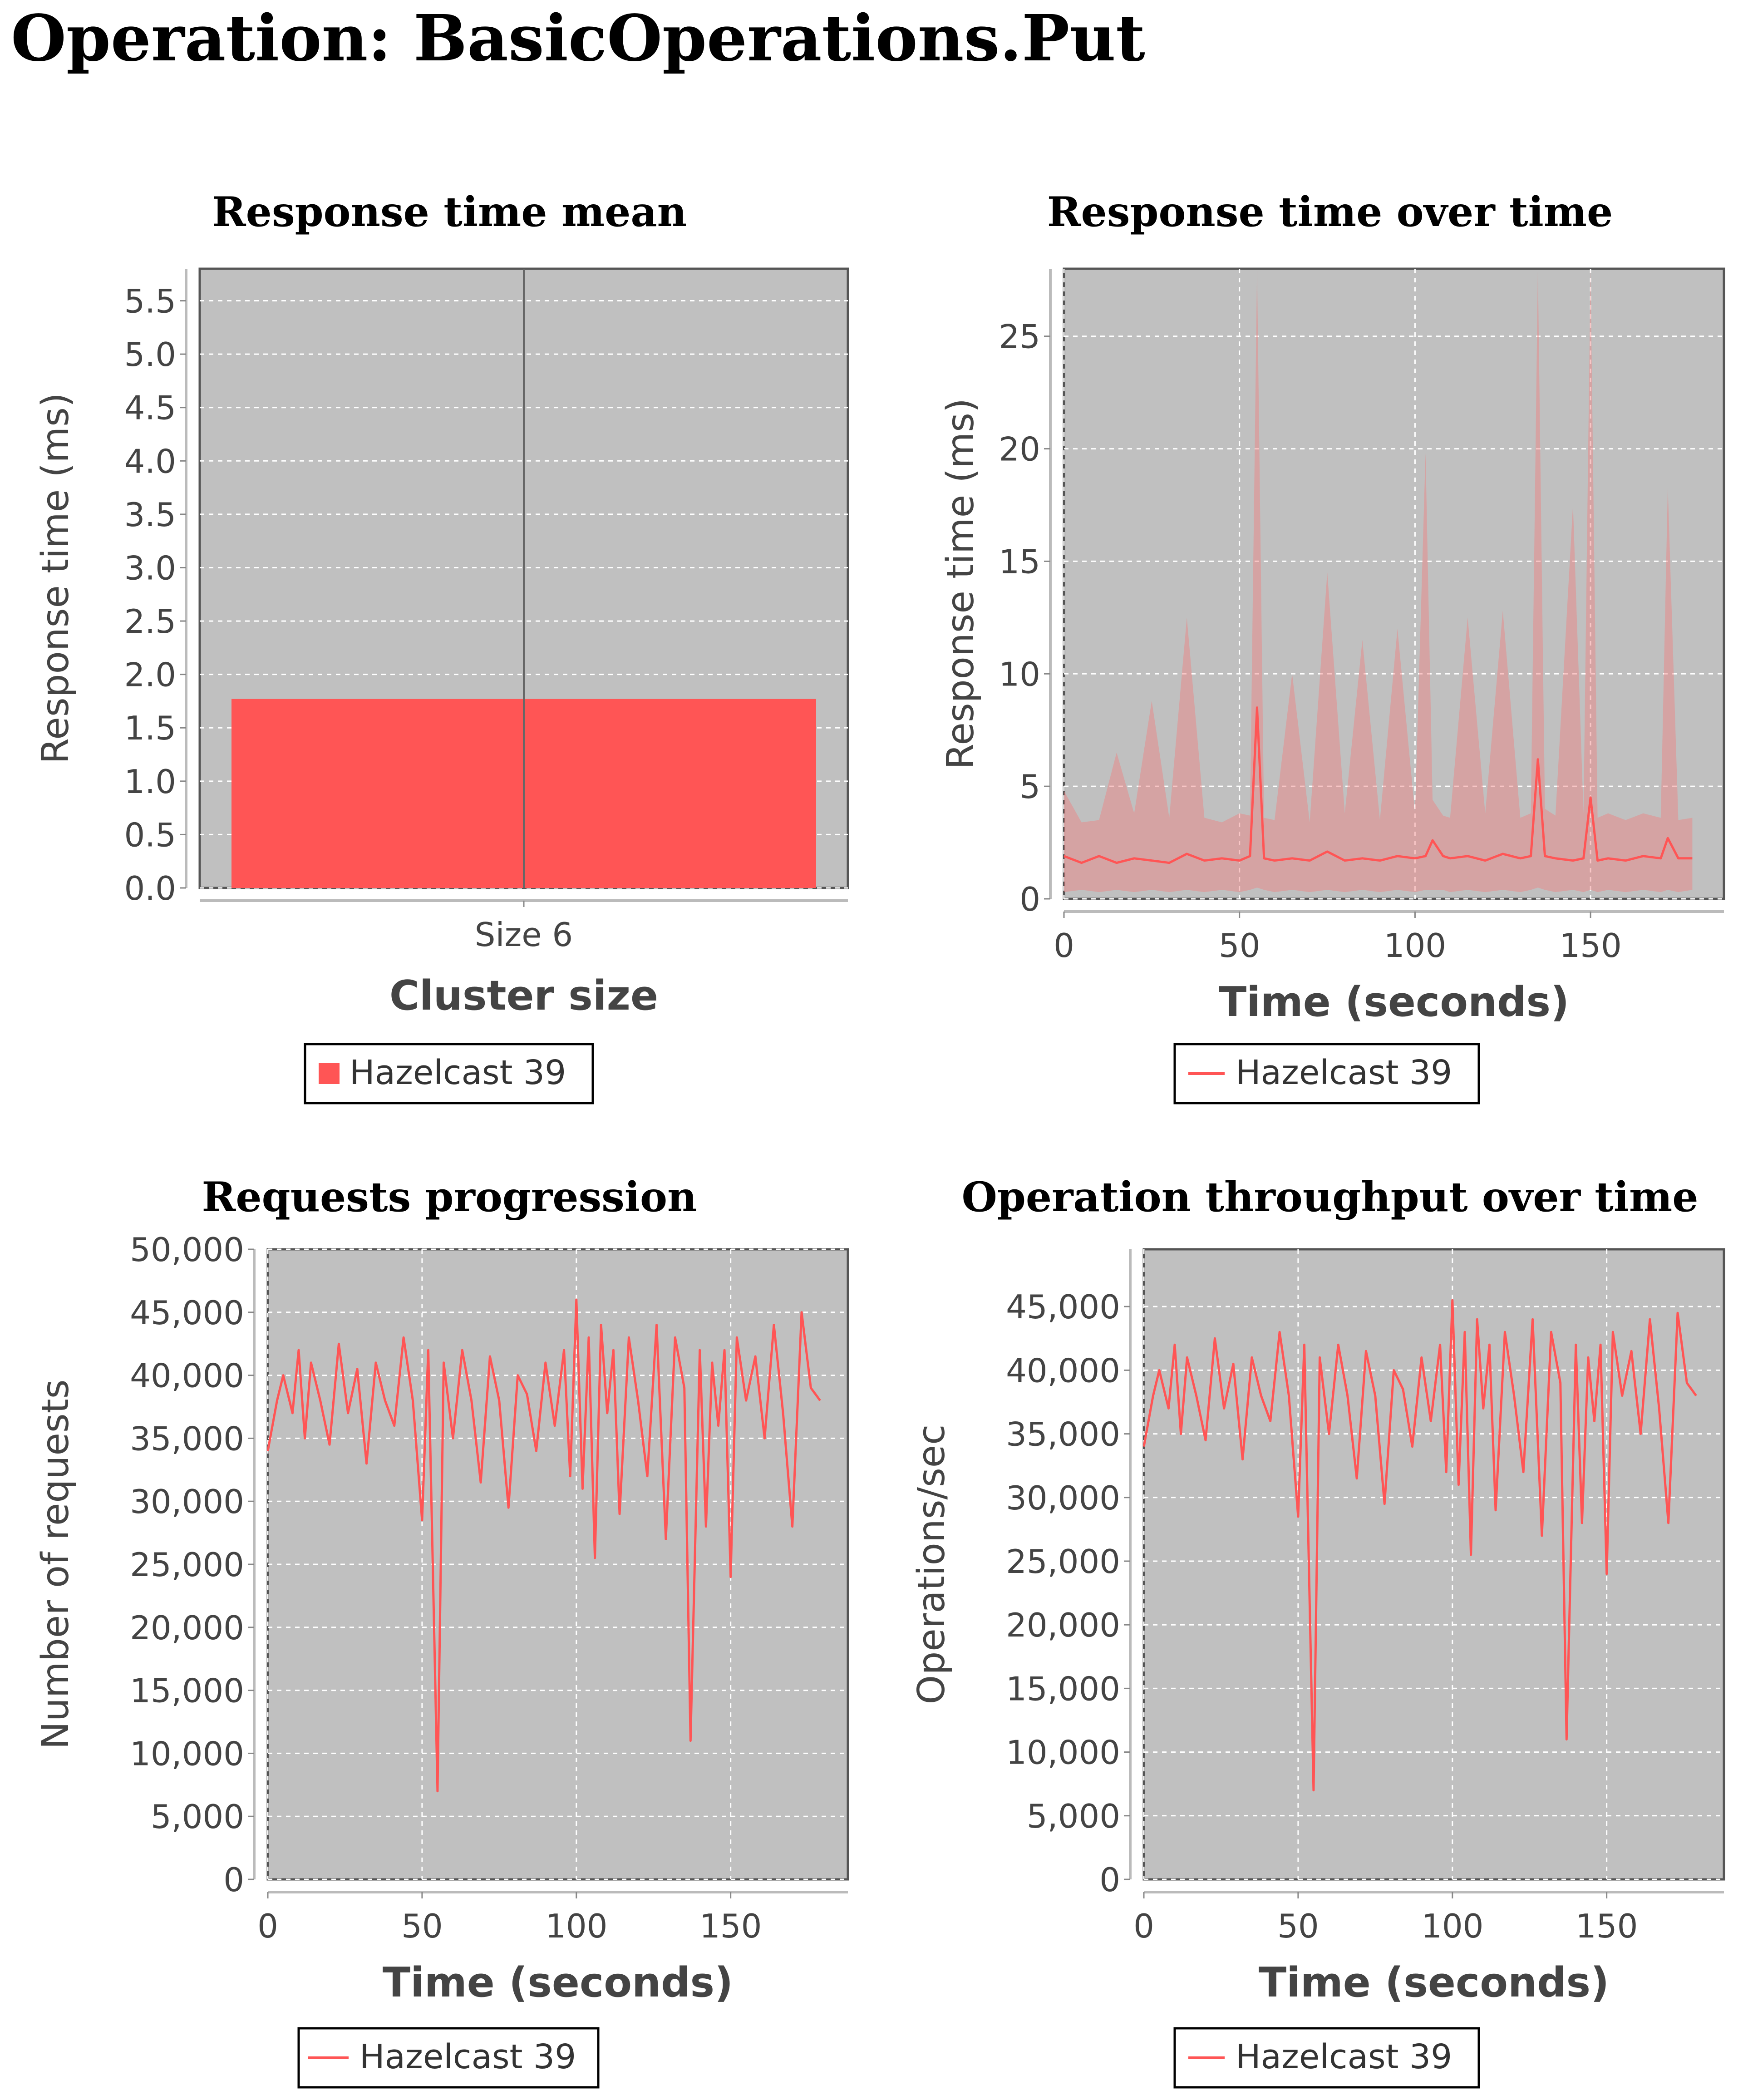  I want to click on y-tick-label: 5.0, so click(150, 354).